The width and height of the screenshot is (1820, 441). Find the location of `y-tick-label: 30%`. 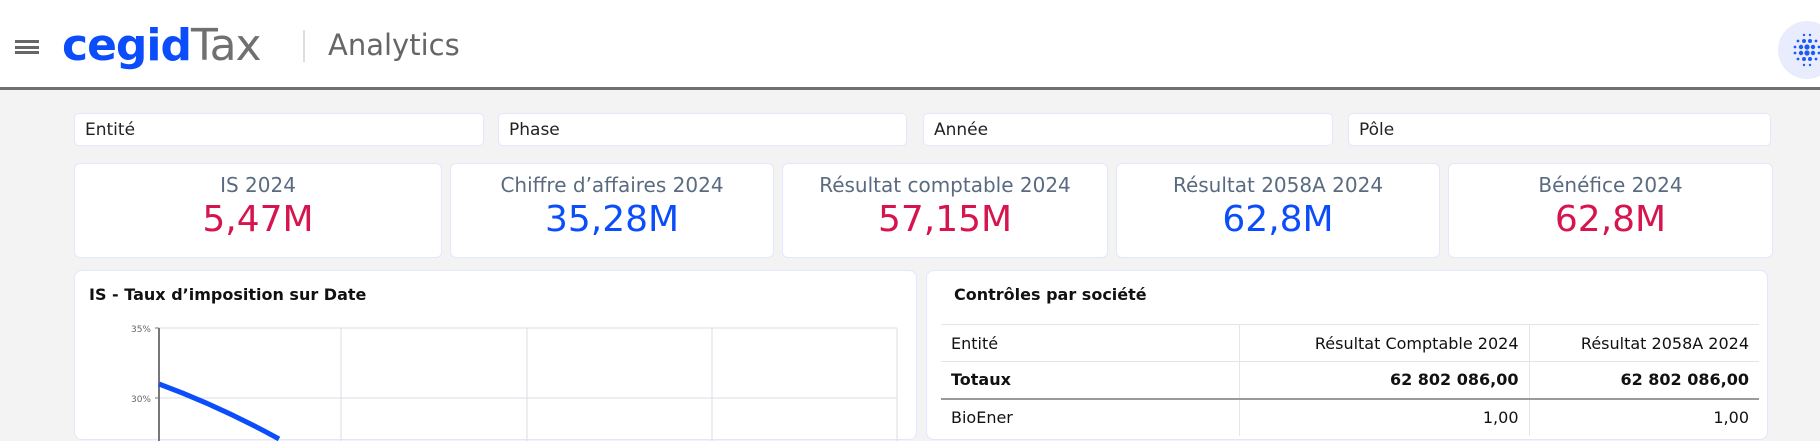

y-tick-label: 30% is located at coordinates (141, 400).